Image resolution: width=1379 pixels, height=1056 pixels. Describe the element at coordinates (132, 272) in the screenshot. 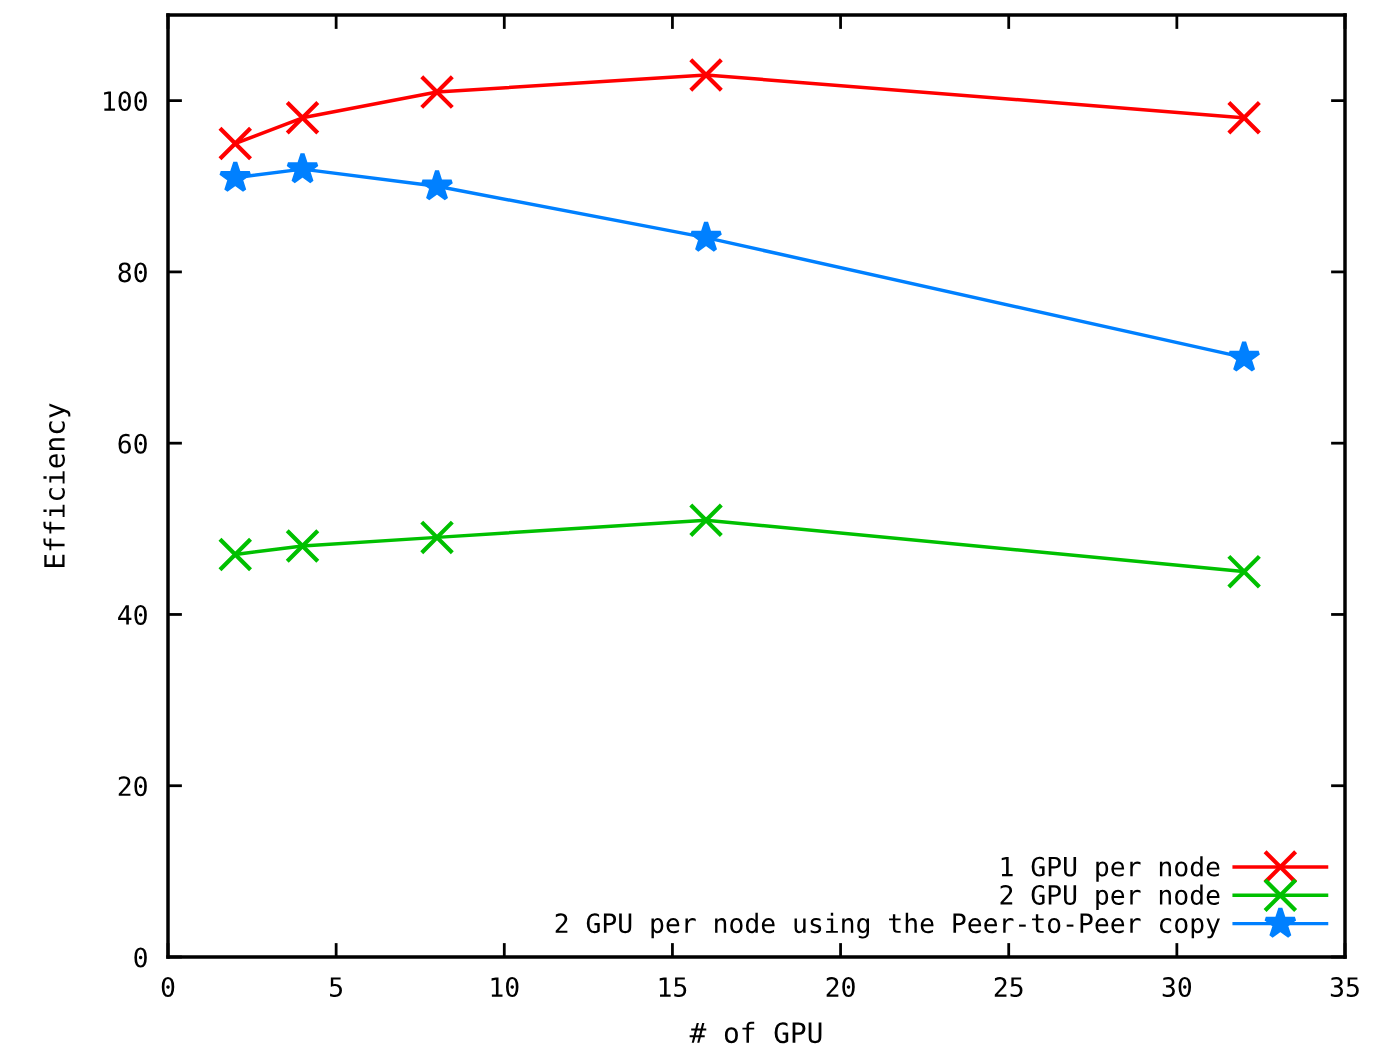

I see `y-tick-label: 80` at that location.